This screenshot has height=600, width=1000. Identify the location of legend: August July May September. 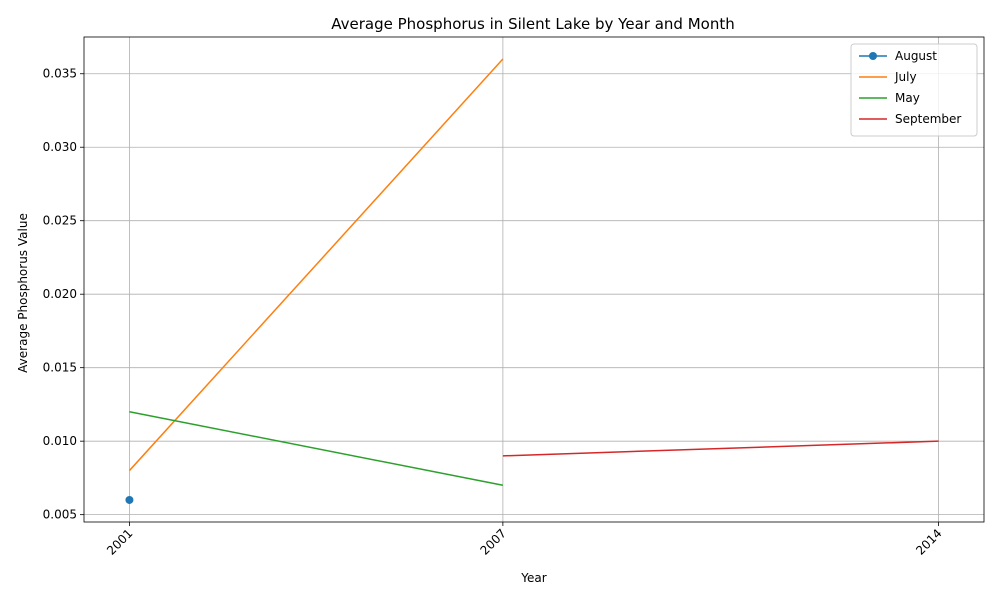
(914, 90).